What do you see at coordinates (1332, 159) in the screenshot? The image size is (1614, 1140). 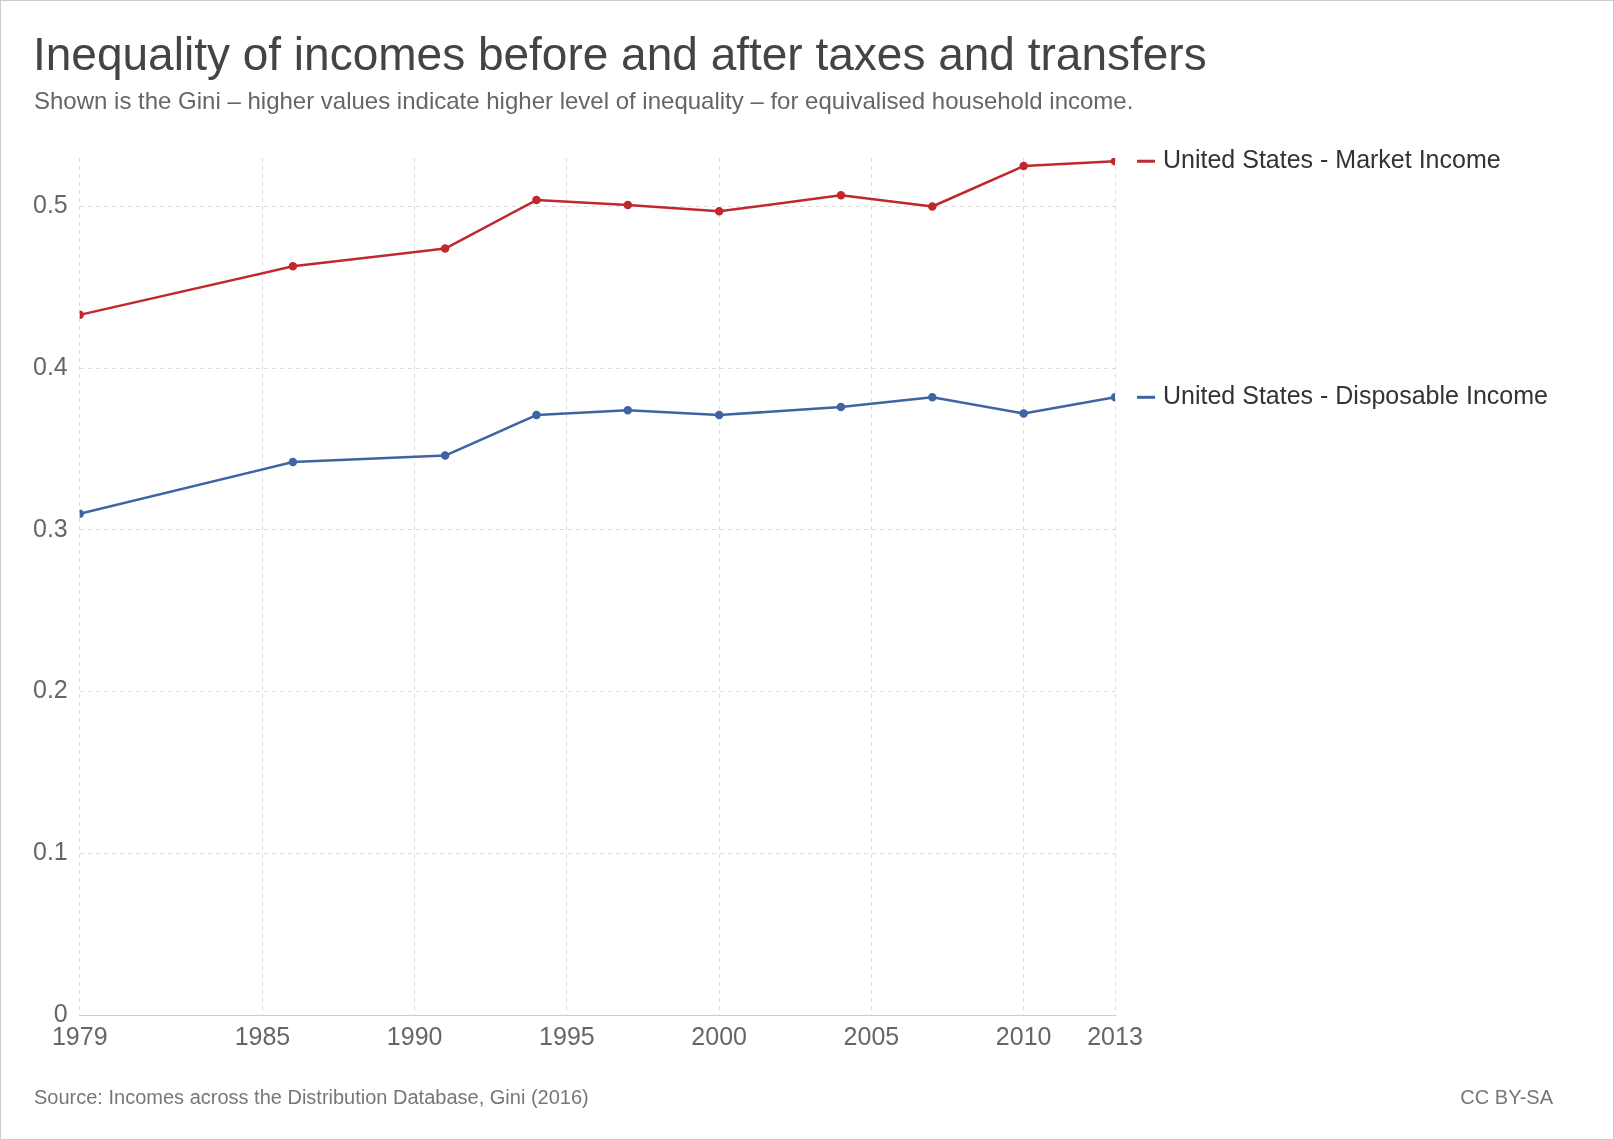 I see `legend-label: United States - Market Income` at bounding box center [1332, 159].